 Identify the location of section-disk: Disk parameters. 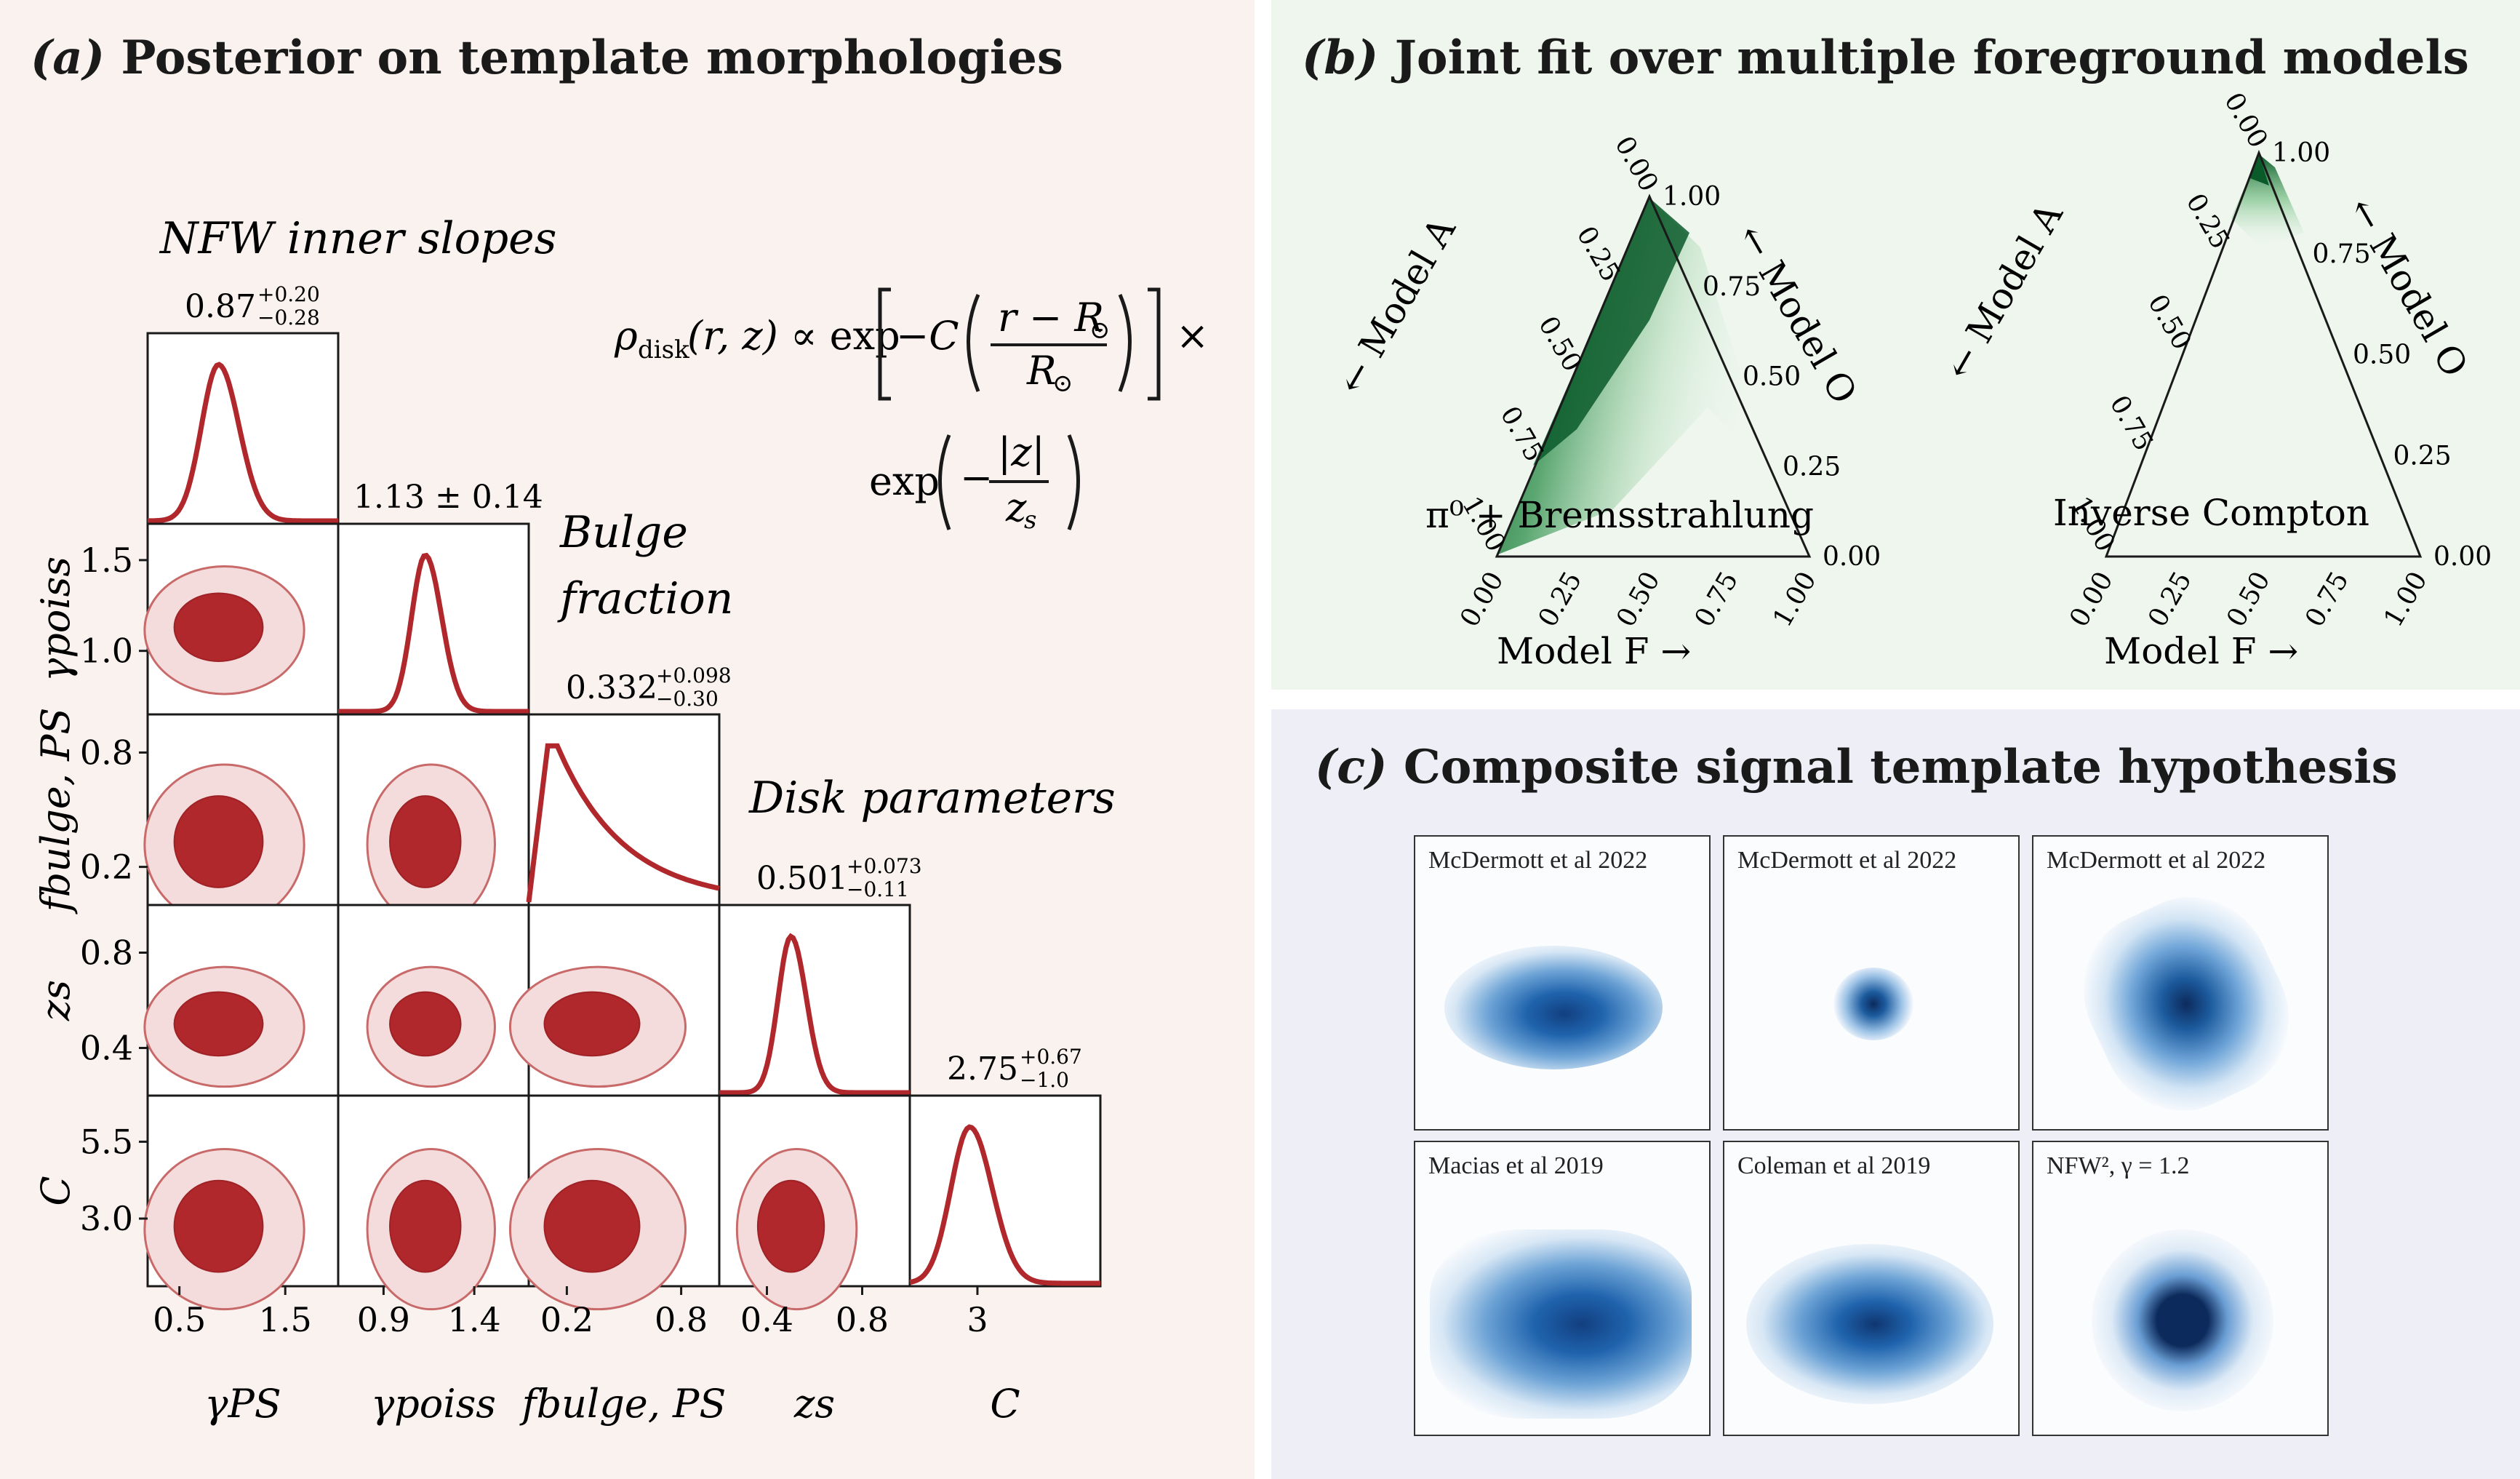
(932, 799).